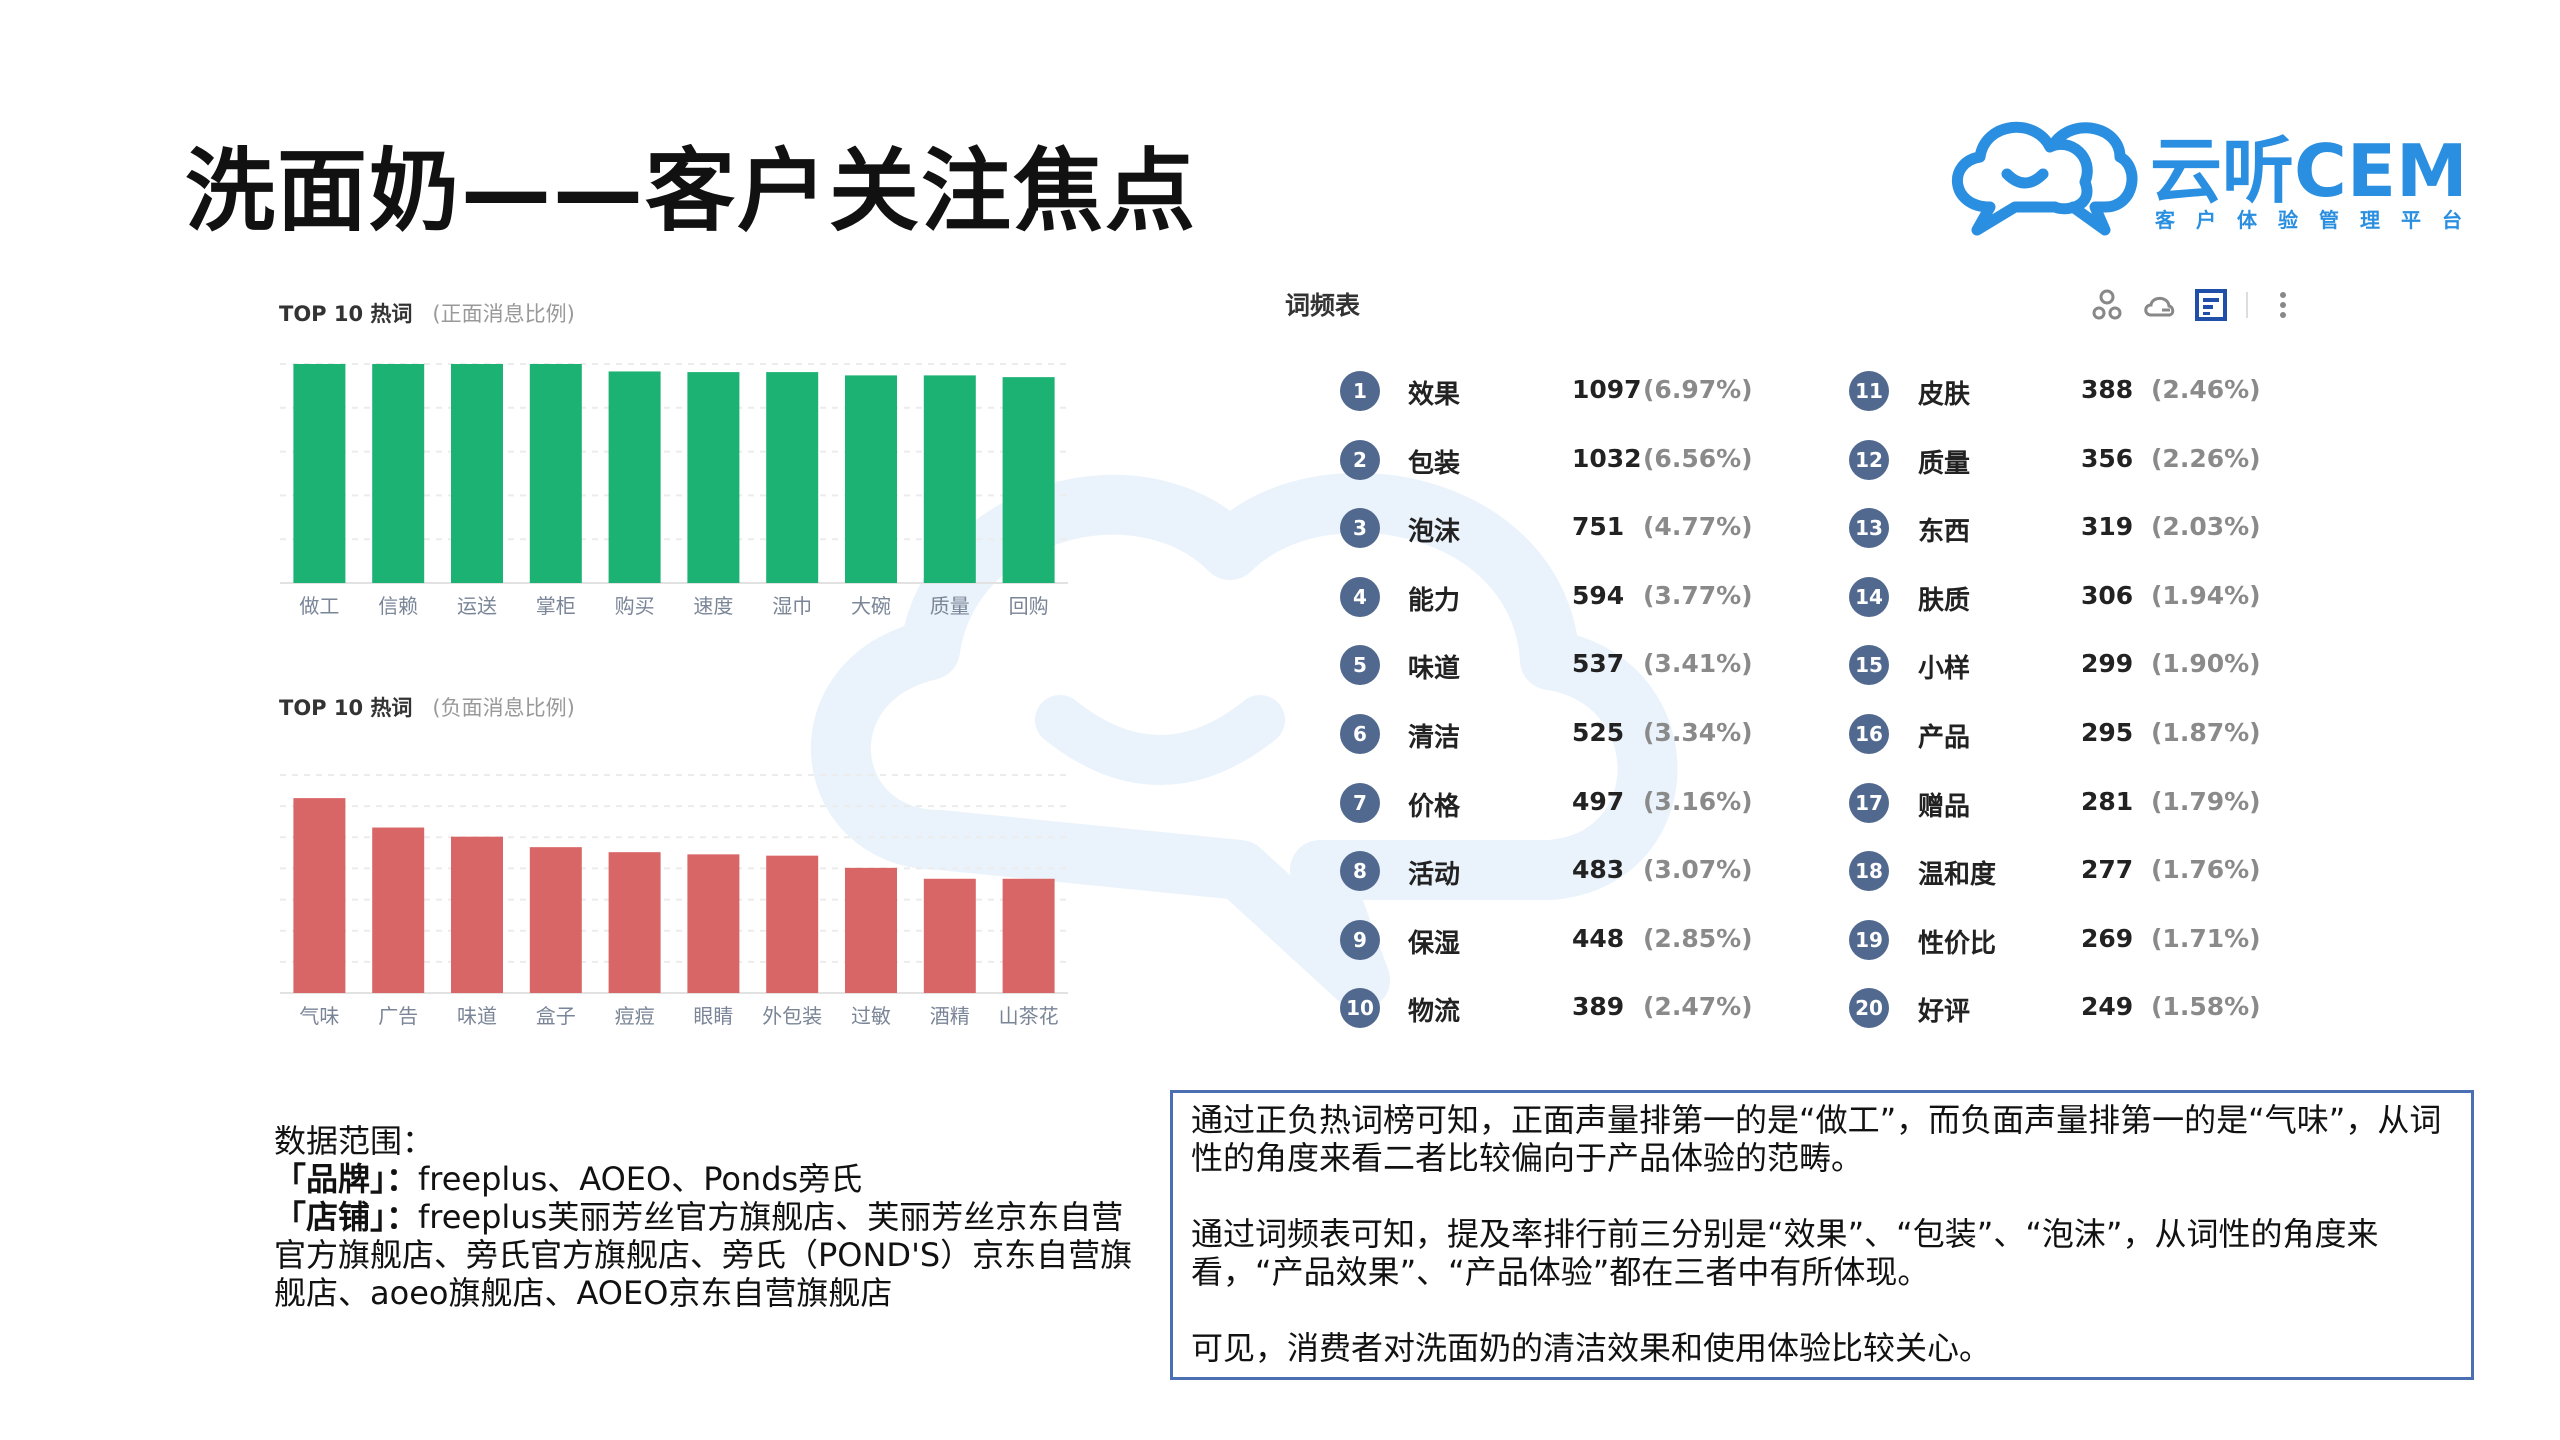 The image size is (2560, 1440). I want to click on toolbar-divider, so click(2247, 305).